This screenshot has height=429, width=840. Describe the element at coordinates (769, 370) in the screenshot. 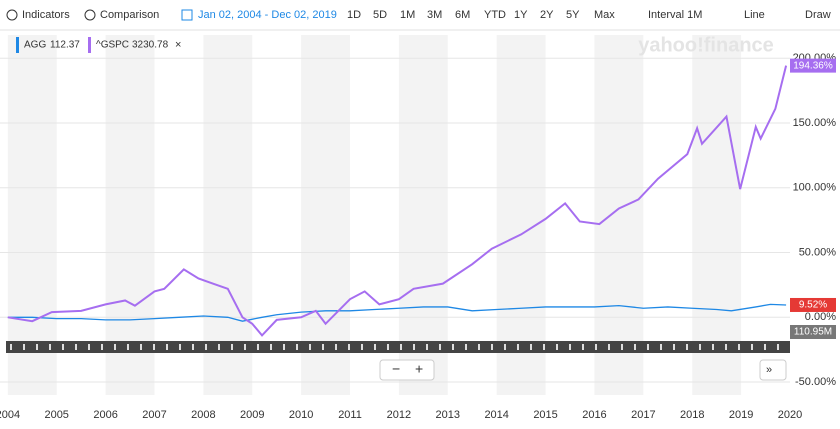

I see `scroll-icon: »` at that location.